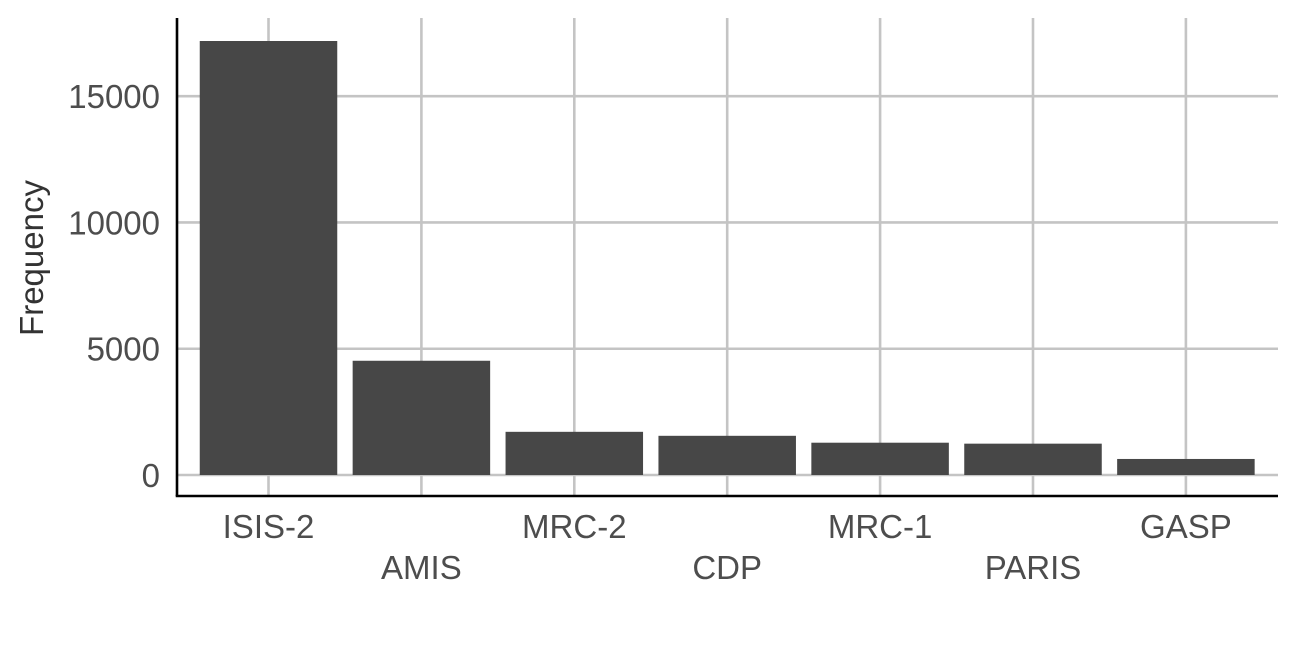 The height and width of the screenshot is (648, 1296). I want to click on x-tick-label: MRC-1, so click(880, 526).